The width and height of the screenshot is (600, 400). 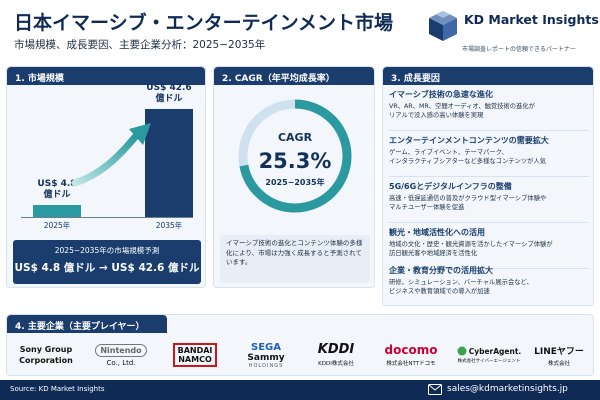 I want to click on bandai-namco-logo: BANDAI NAMCO, so click(x=195, y=355).